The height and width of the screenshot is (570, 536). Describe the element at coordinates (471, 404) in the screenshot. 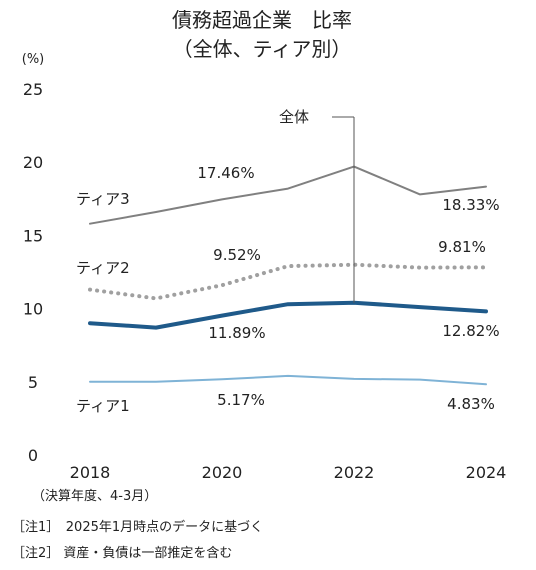

I see `value-label: 4.83%` at that location.